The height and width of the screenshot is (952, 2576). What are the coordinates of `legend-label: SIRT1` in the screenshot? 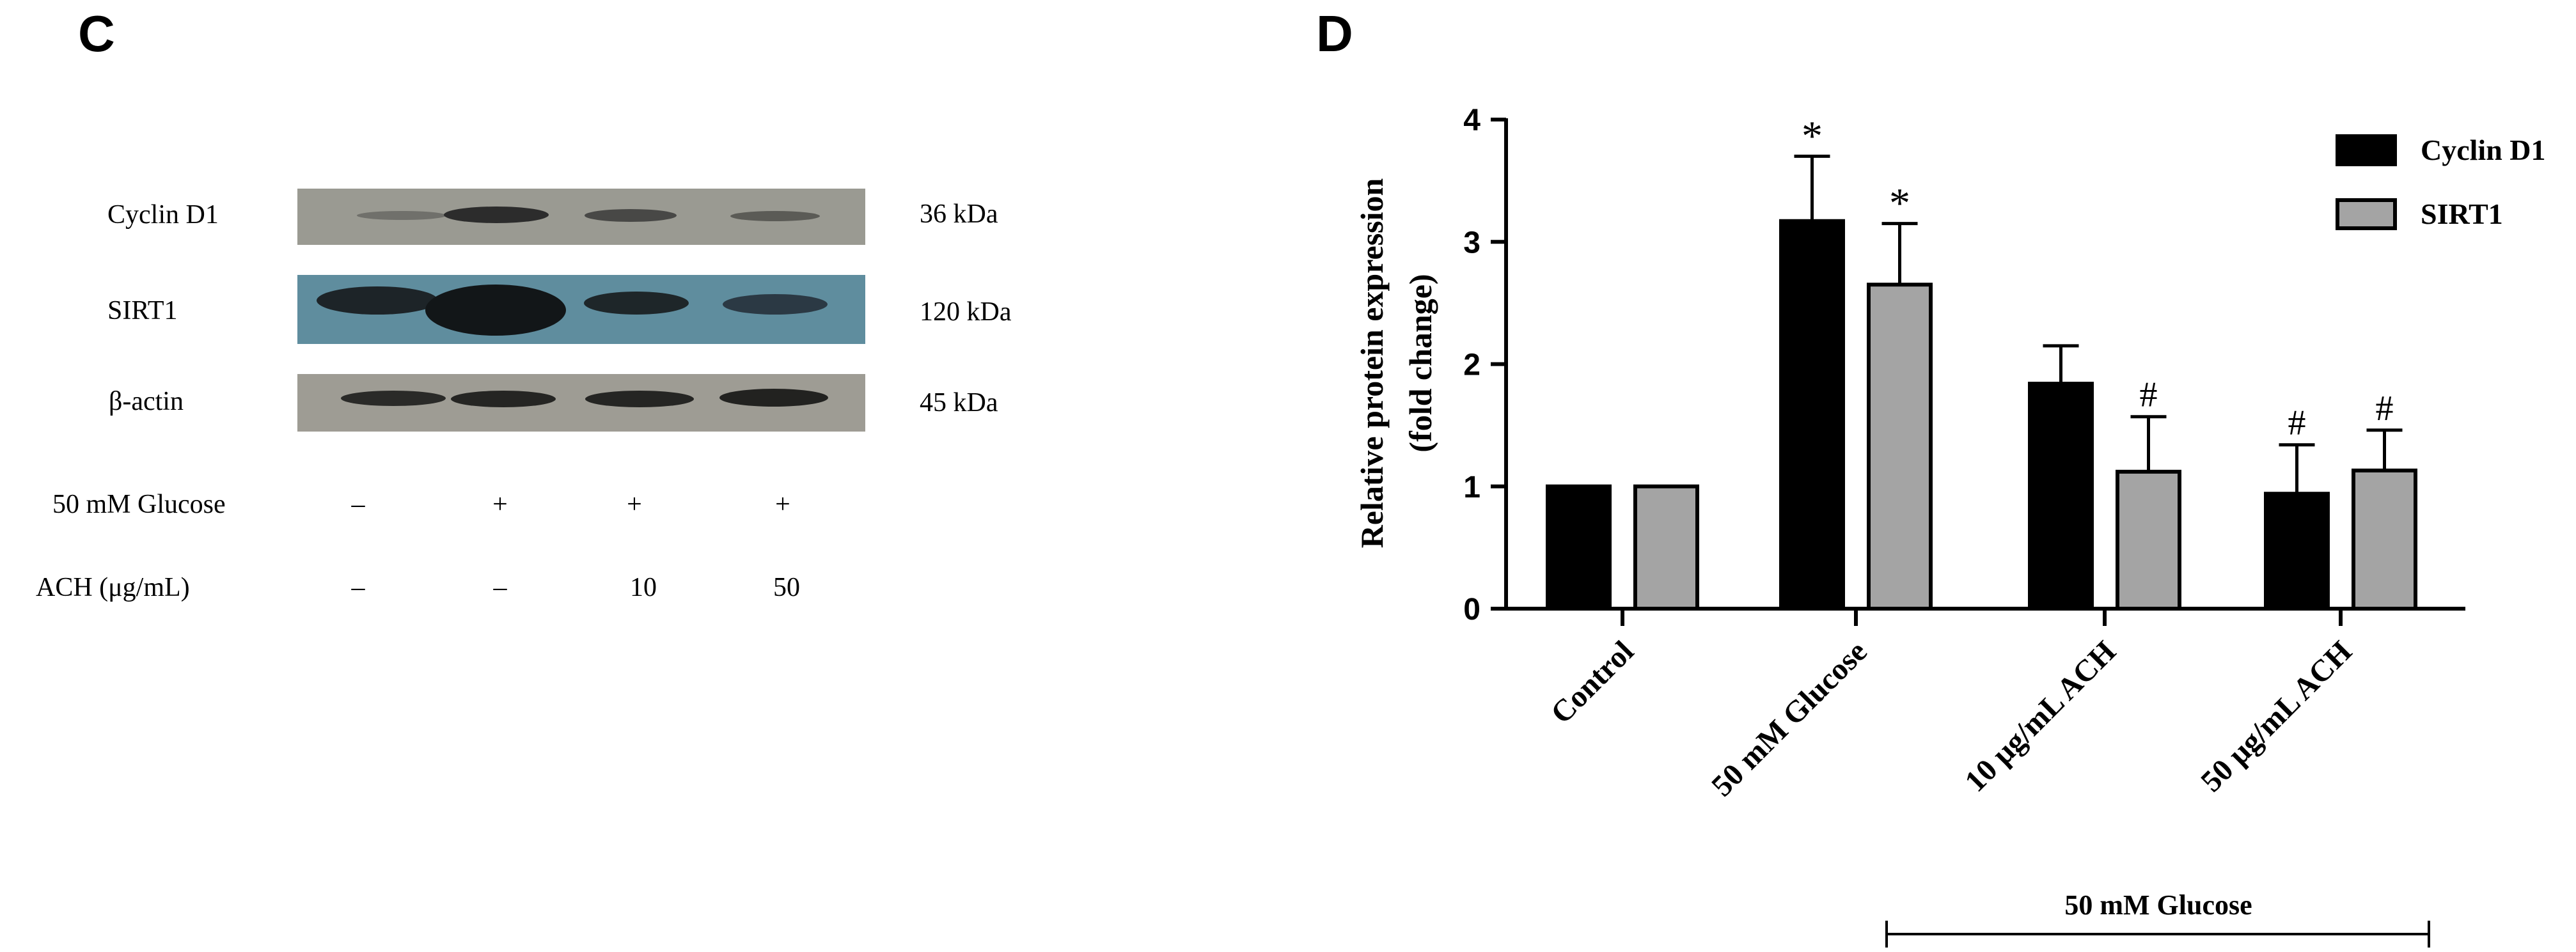 It's located at (2462, 214).